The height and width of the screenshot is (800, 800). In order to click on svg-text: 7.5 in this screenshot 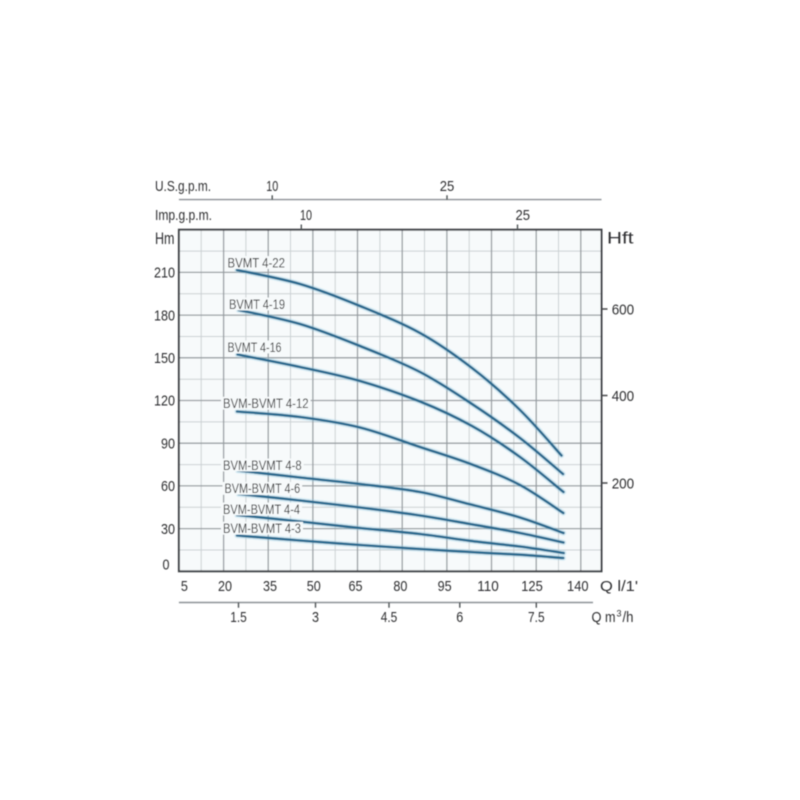, I will do `click(536, 618)`.